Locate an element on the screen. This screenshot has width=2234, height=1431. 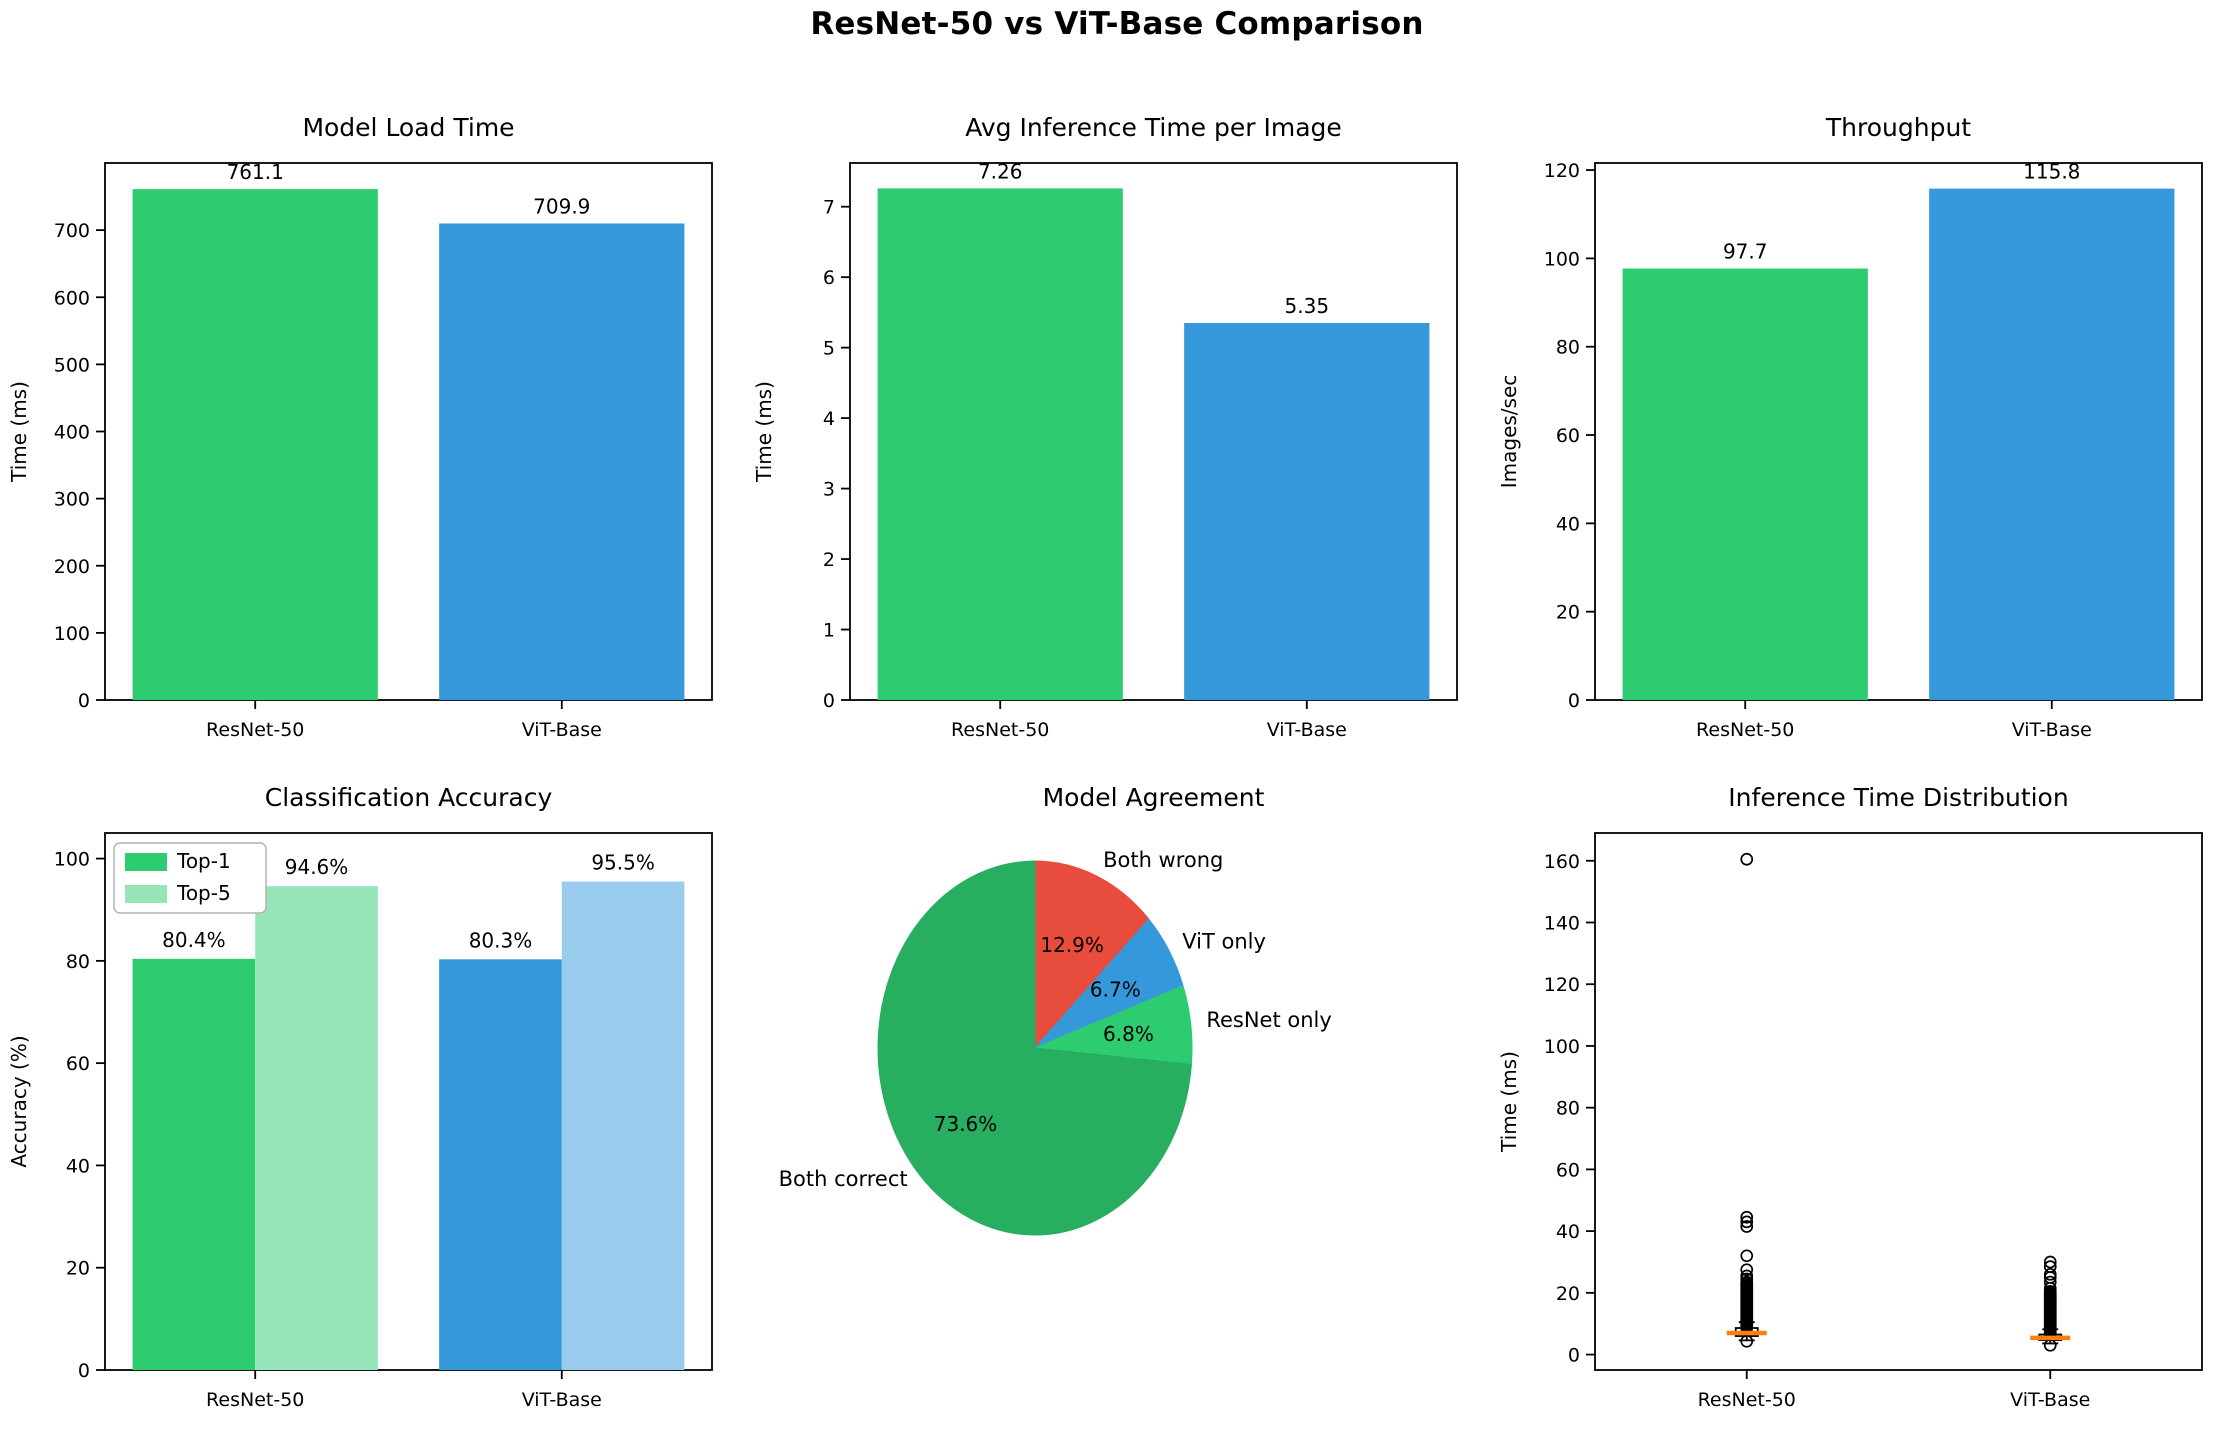
chart-title: Avg Inference Time per Image is located at coordinates (1153, 127).